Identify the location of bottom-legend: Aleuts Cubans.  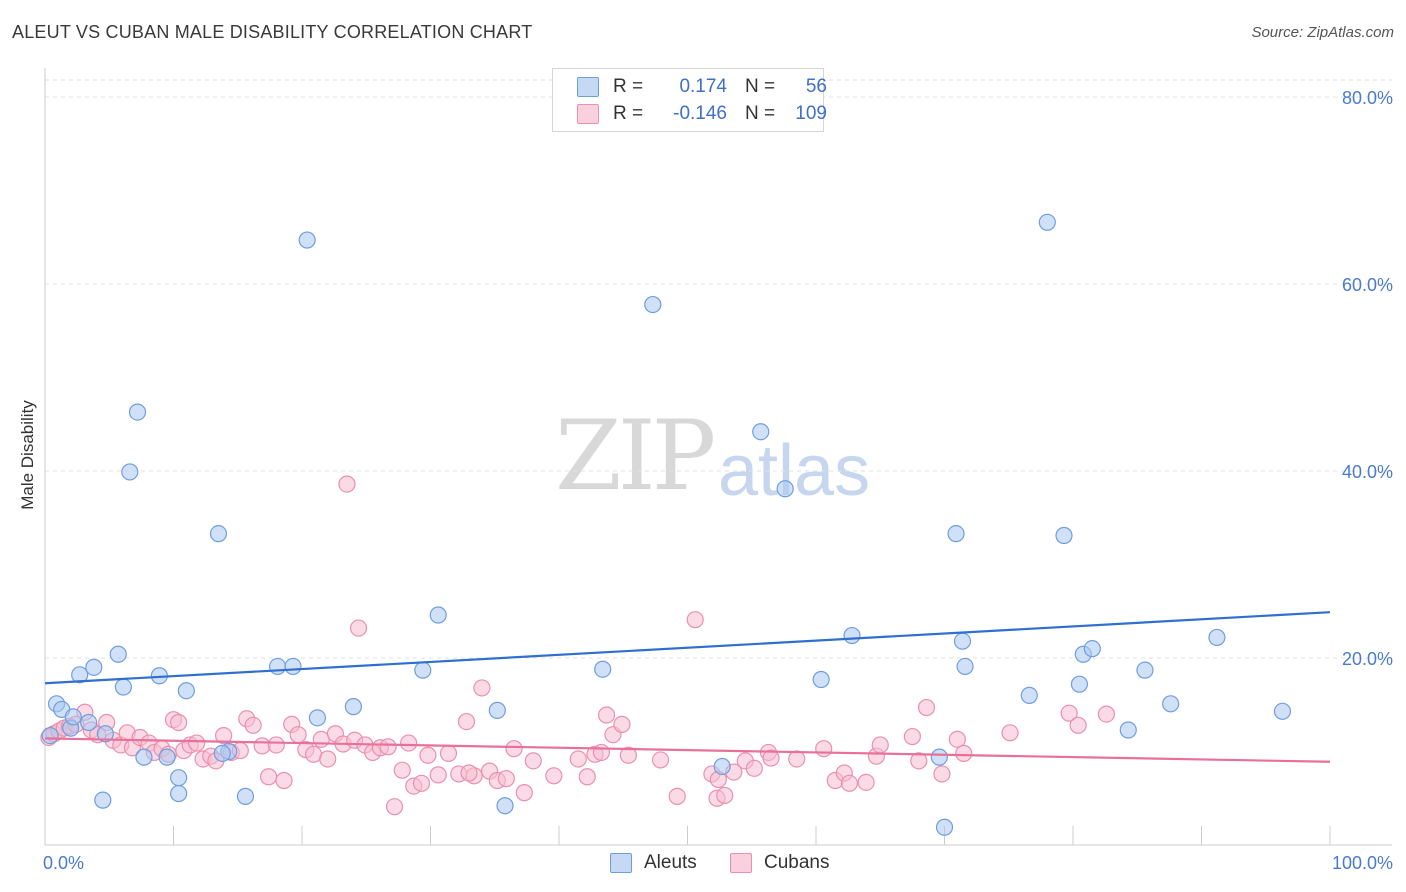
(703, 864).